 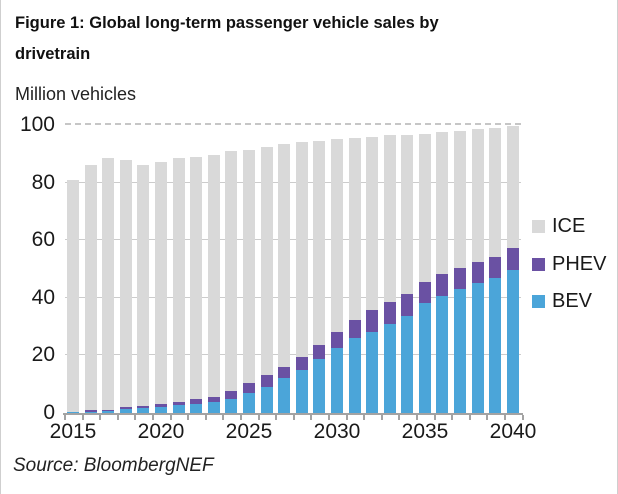 I want to click on bar-2019-ice-segment, so click(x=143, y=285).